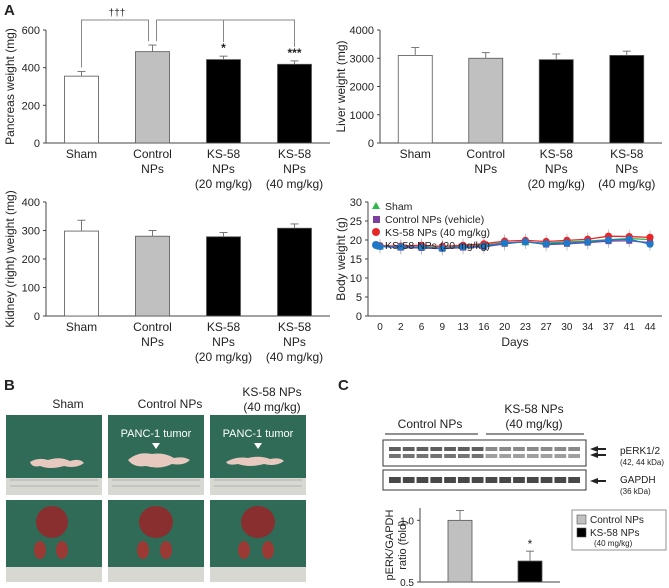 This screenshot has width=669, height=588. Describe the element at coordinates (258, 455) in the screenshot. I see `photo-pancreas-ks58: PANC-1 tumor` at that location.